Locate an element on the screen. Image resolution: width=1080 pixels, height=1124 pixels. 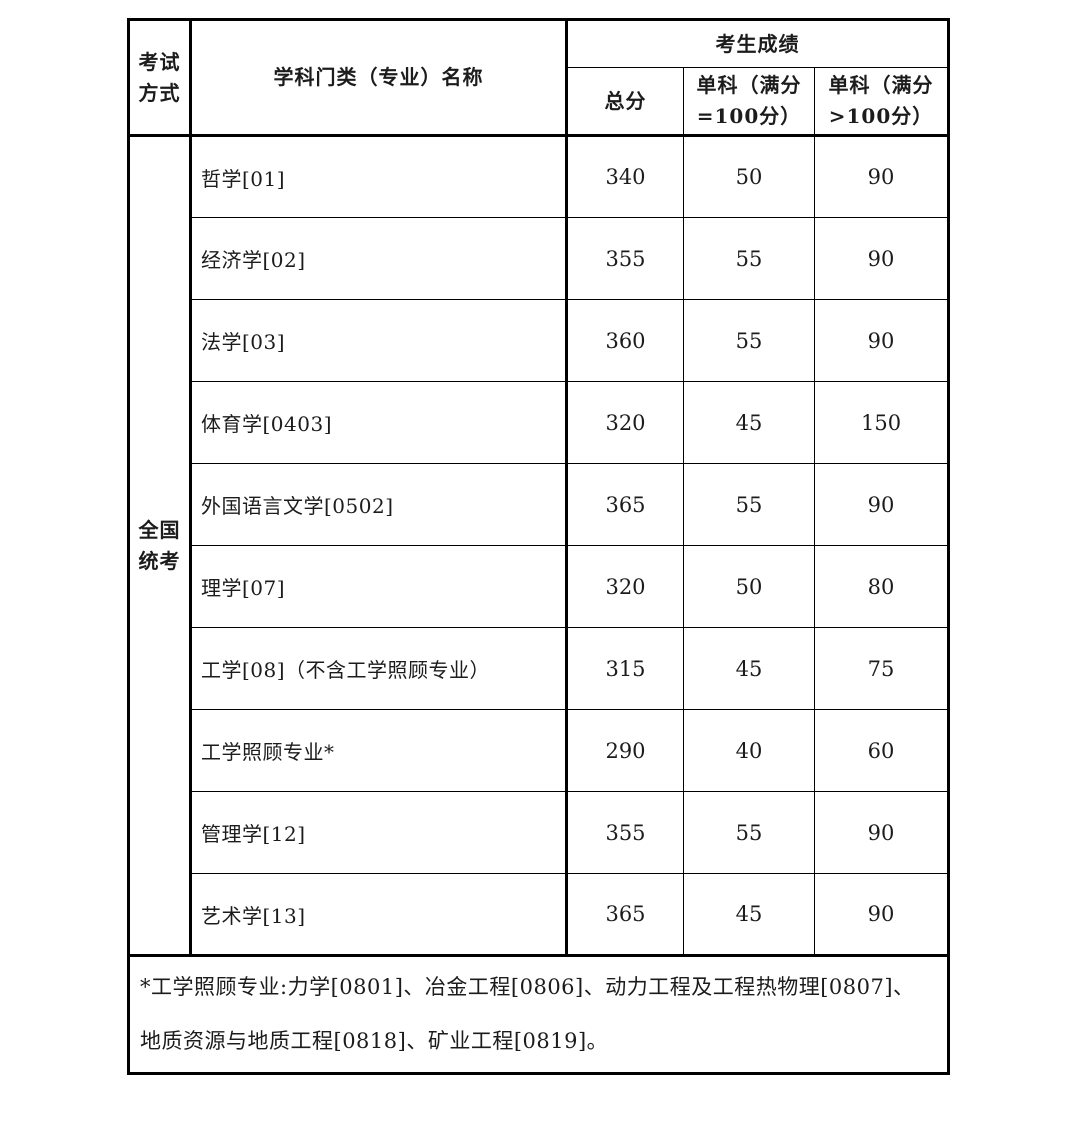
header-row-1: 考试方式 学科门类（专业）名称 考生成绩 is located at coordinates (539, 78).